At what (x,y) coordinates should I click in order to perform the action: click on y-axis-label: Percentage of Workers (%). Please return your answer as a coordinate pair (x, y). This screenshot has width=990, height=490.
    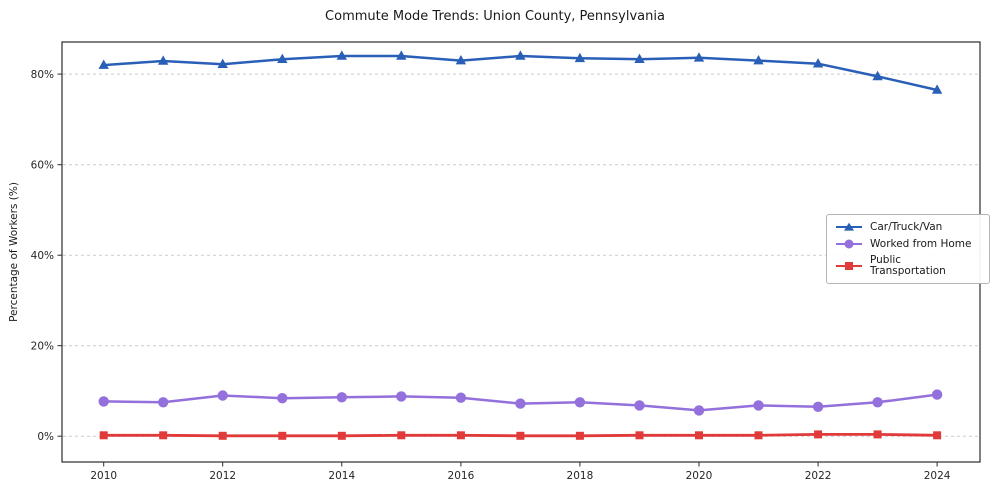
    Looking at the image, I should click on (14, 252).